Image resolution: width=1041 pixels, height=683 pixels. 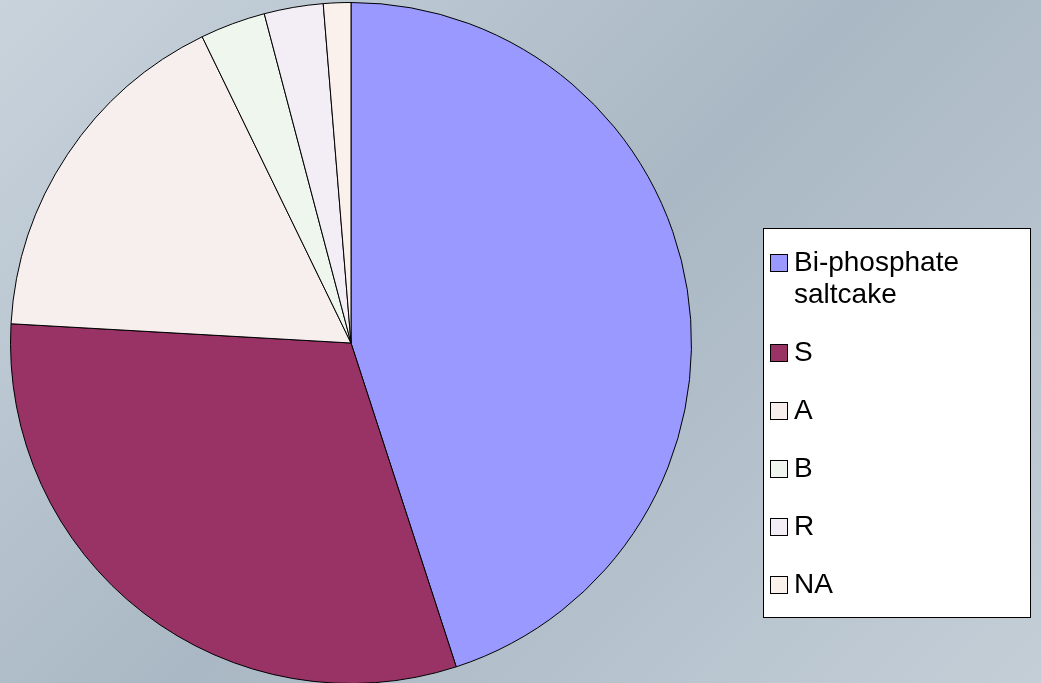 I want to click on legend-label: R, so click(x=804, y=526).